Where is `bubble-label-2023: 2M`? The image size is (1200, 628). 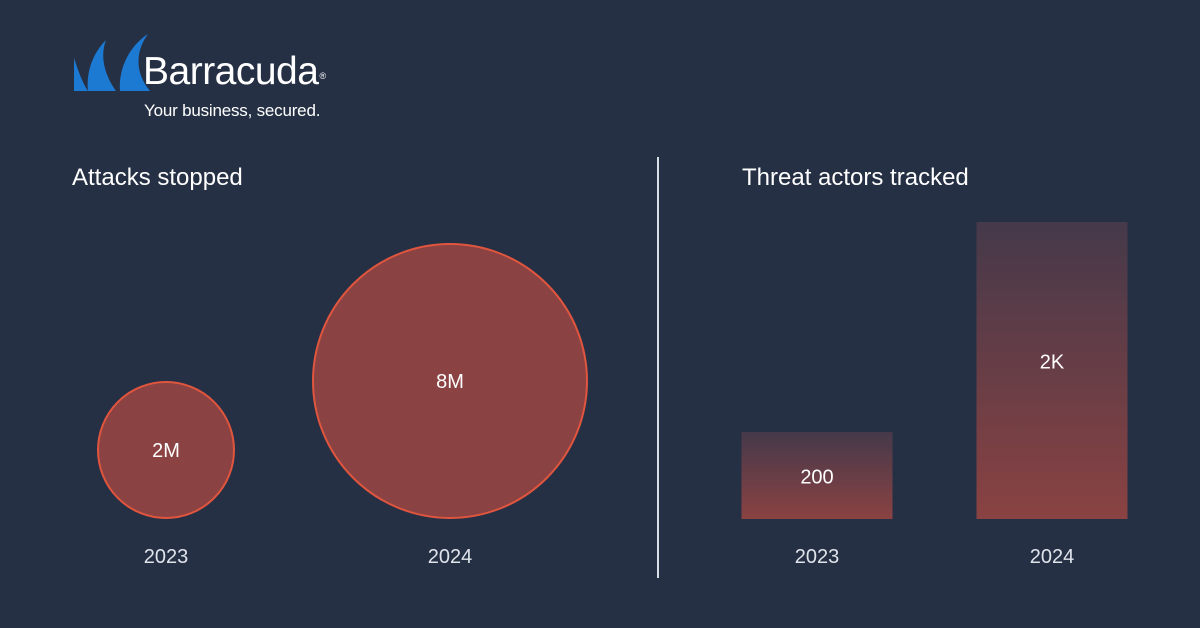 bubble-label-2023: 2M is located at coordinates (166, 451).